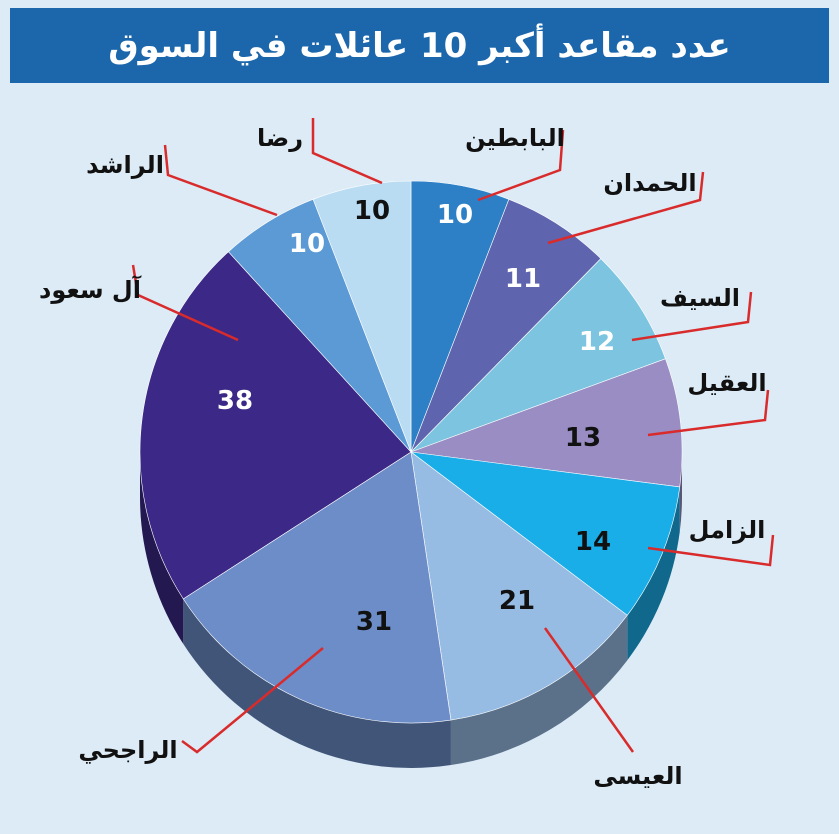 The height and width of the screenshot is (834, 839). I want to click on pie-category-label-5: الزامل, so click(727, 530).